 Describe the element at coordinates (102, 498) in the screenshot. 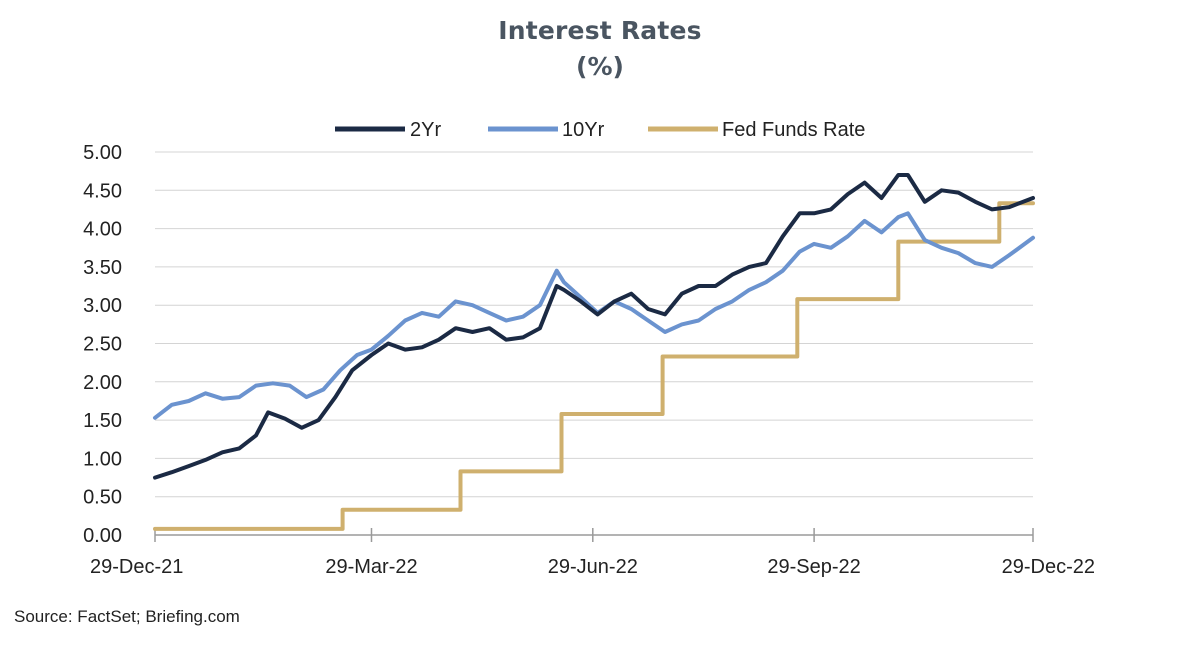

I see `y-tick-label: 0.50` at that location.